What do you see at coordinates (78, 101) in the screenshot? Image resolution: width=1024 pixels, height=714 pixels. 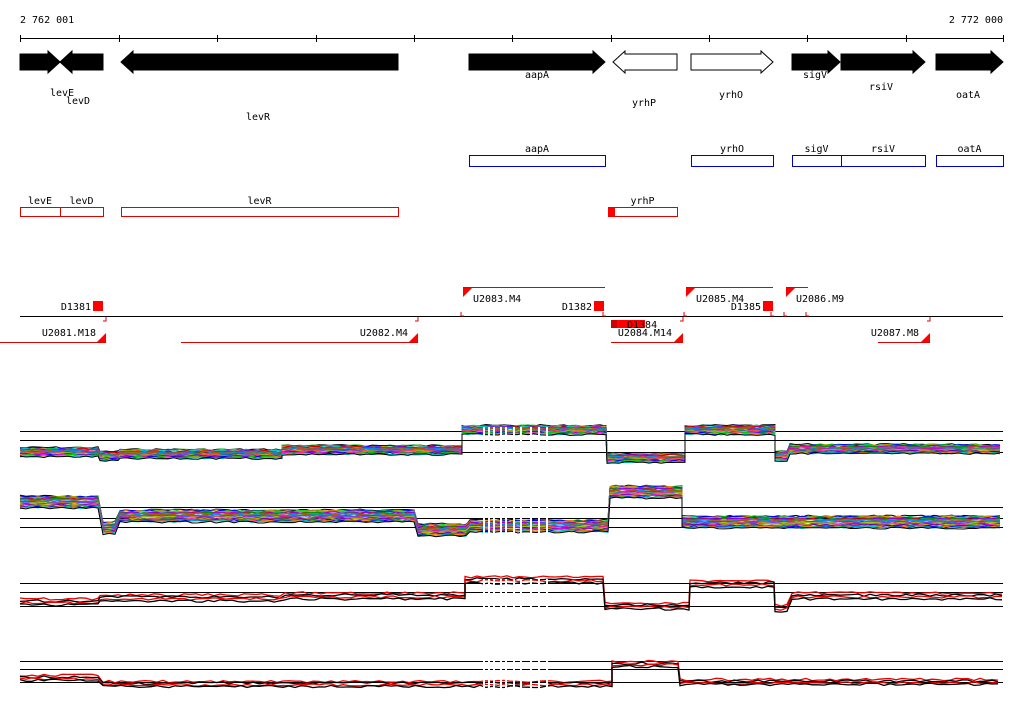 I see `gene-label-levD: levD` at bounding box center [78, 101].